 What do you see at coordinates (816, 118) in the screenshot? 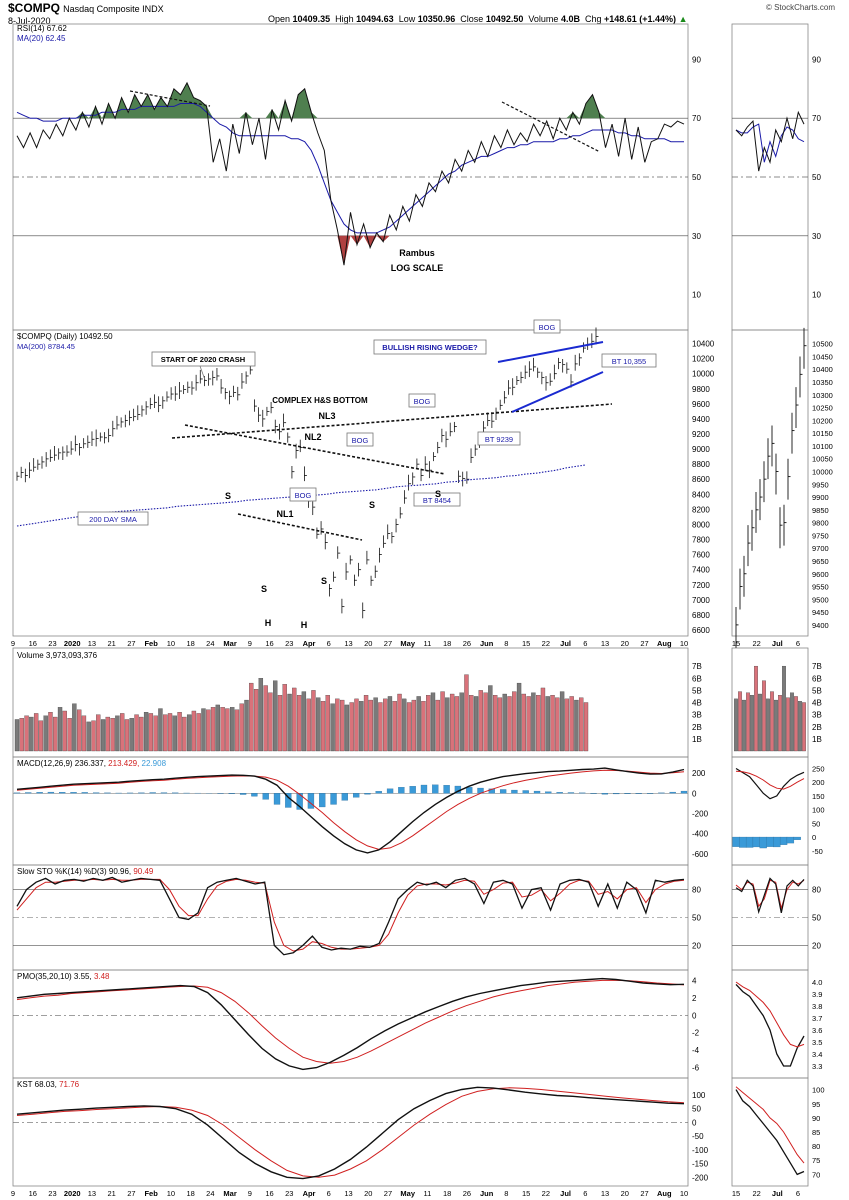
I see `rsi-weekly-tick-label: 70` at bounding box center [816, 118].